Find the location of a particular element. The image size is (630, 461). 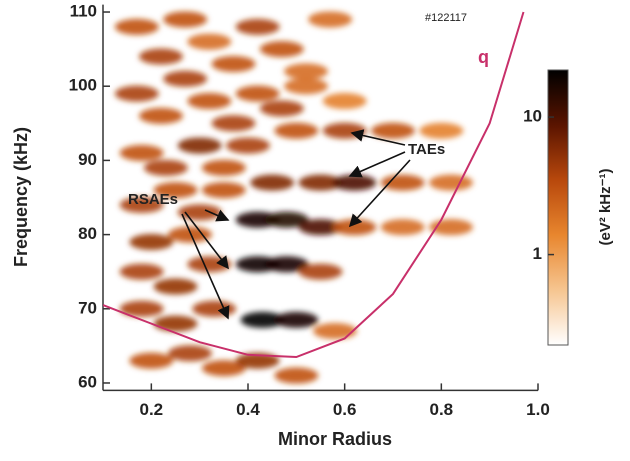

x-tick-label: 1.0 is located at coordinates (538, 409).